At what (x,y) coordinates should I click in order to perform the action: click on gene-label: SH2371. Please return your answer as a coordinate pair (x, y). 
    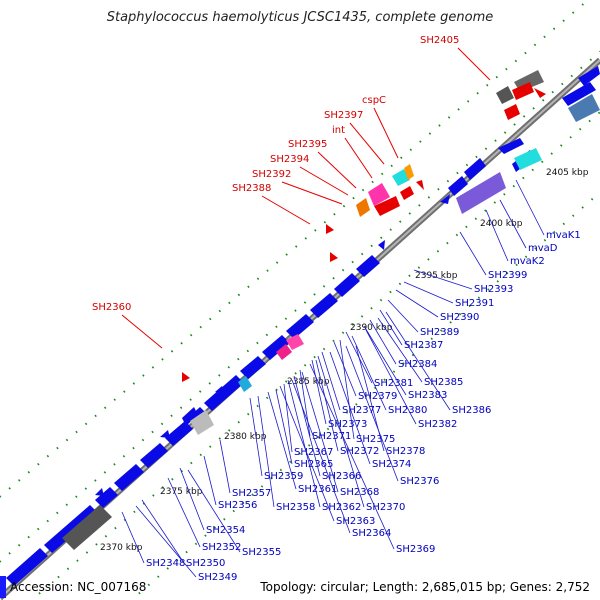
    Looking at the image, I should click on (331, 436).